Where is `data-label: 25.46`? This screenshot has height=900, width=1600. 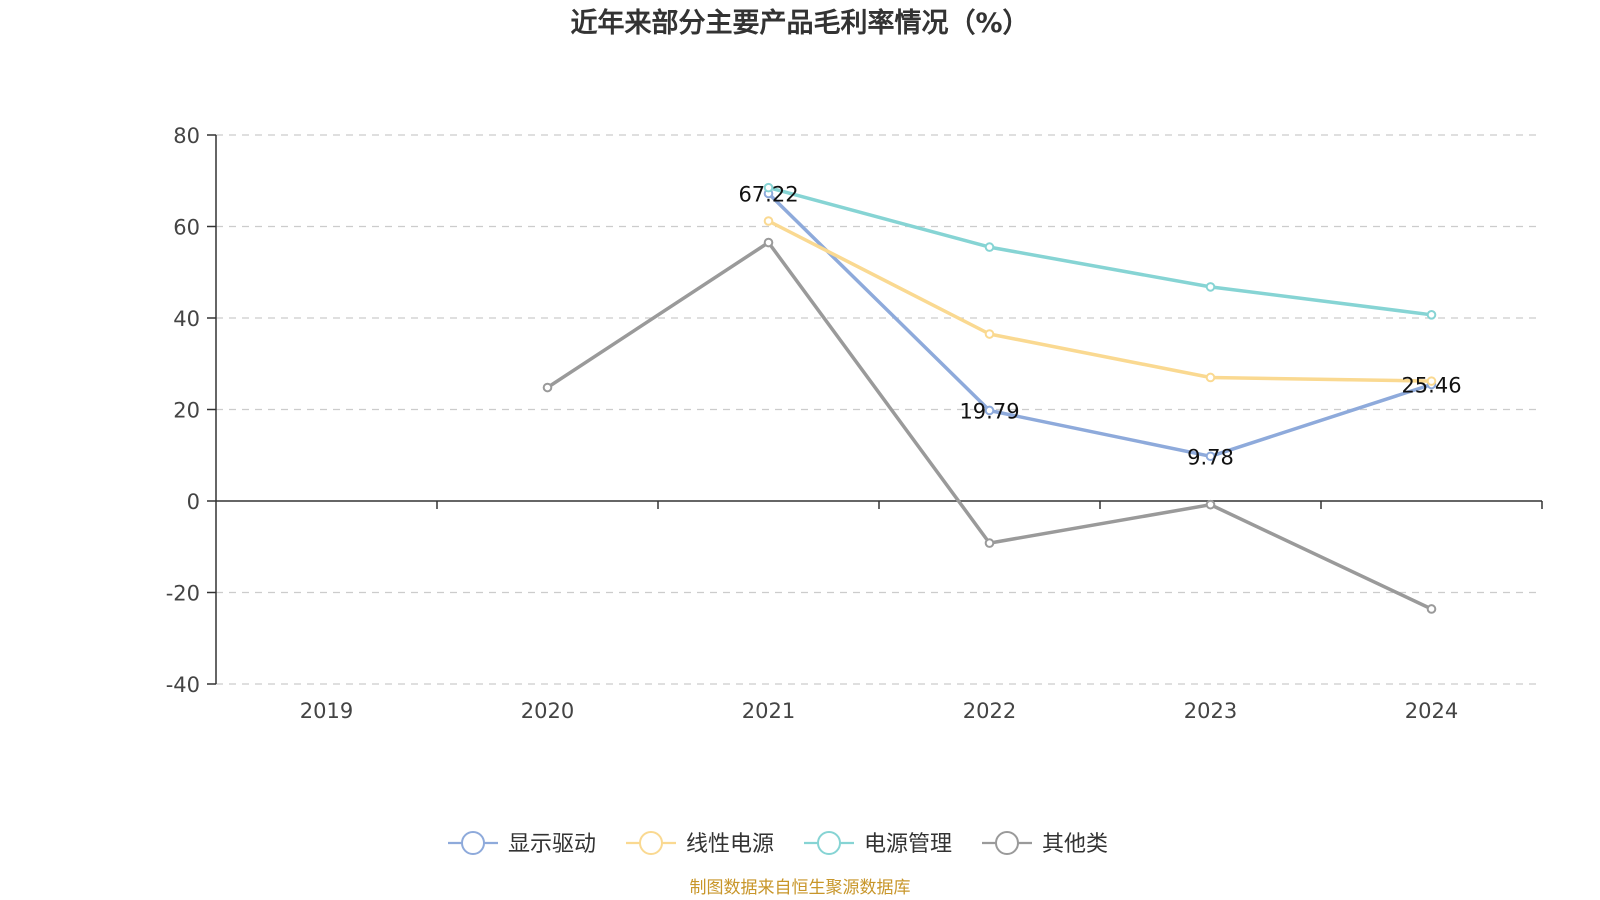 data-label: 25.46 is located at coordinates (1431, 386).